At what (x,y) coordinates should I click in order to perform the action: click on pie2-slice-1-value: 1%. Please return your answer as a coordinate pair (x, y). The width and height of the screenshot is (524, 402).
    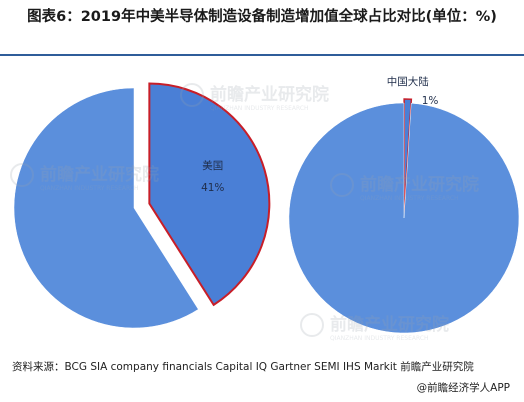
    Looking at the image, I should click on (430, 101).